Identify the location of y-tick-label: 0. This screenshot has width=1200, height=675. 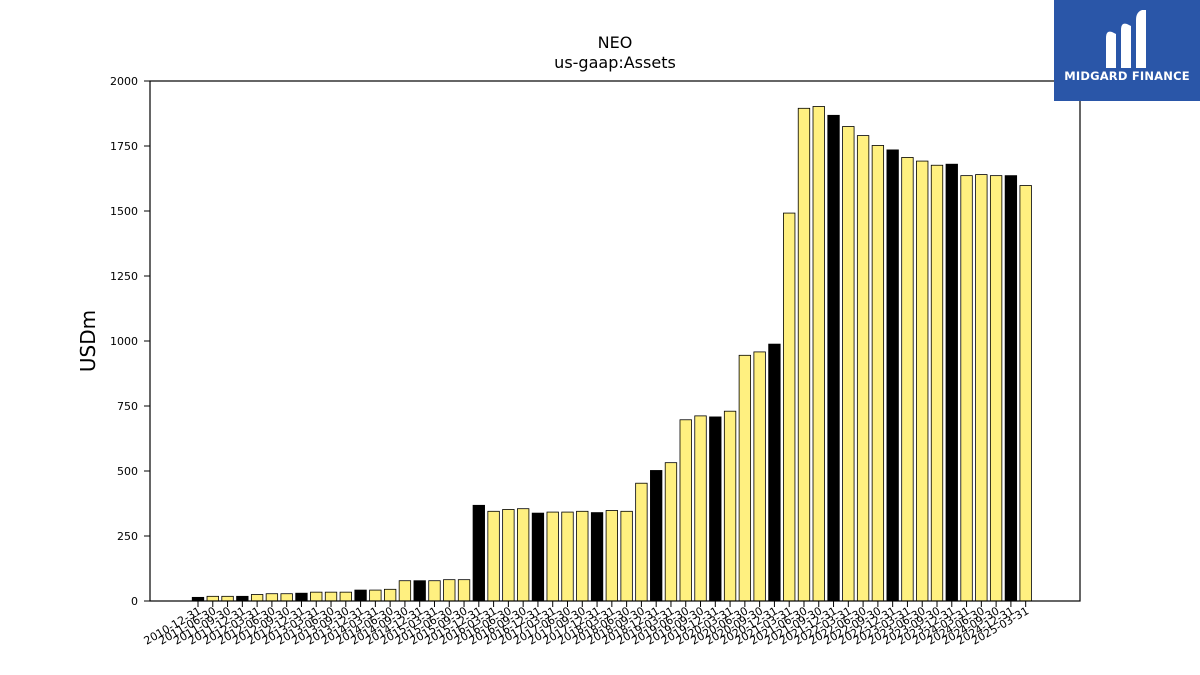
(134, 601).